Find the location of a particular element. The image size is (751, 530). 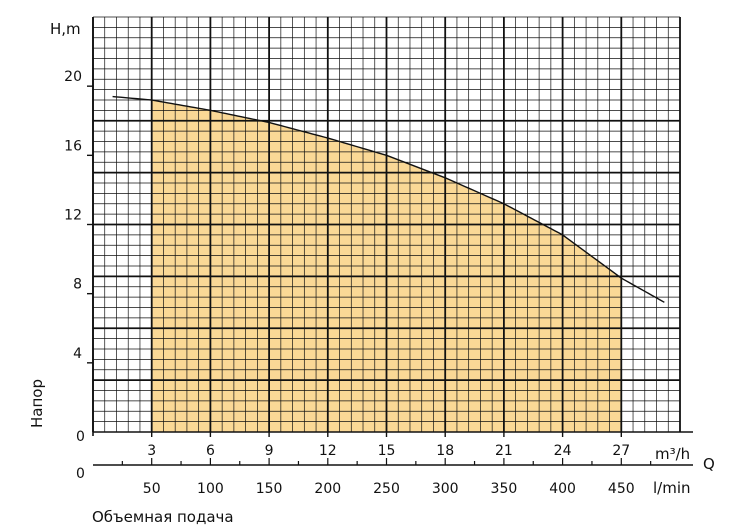

x-tick-label-primary: 24 is located at coordinates (563, 451).